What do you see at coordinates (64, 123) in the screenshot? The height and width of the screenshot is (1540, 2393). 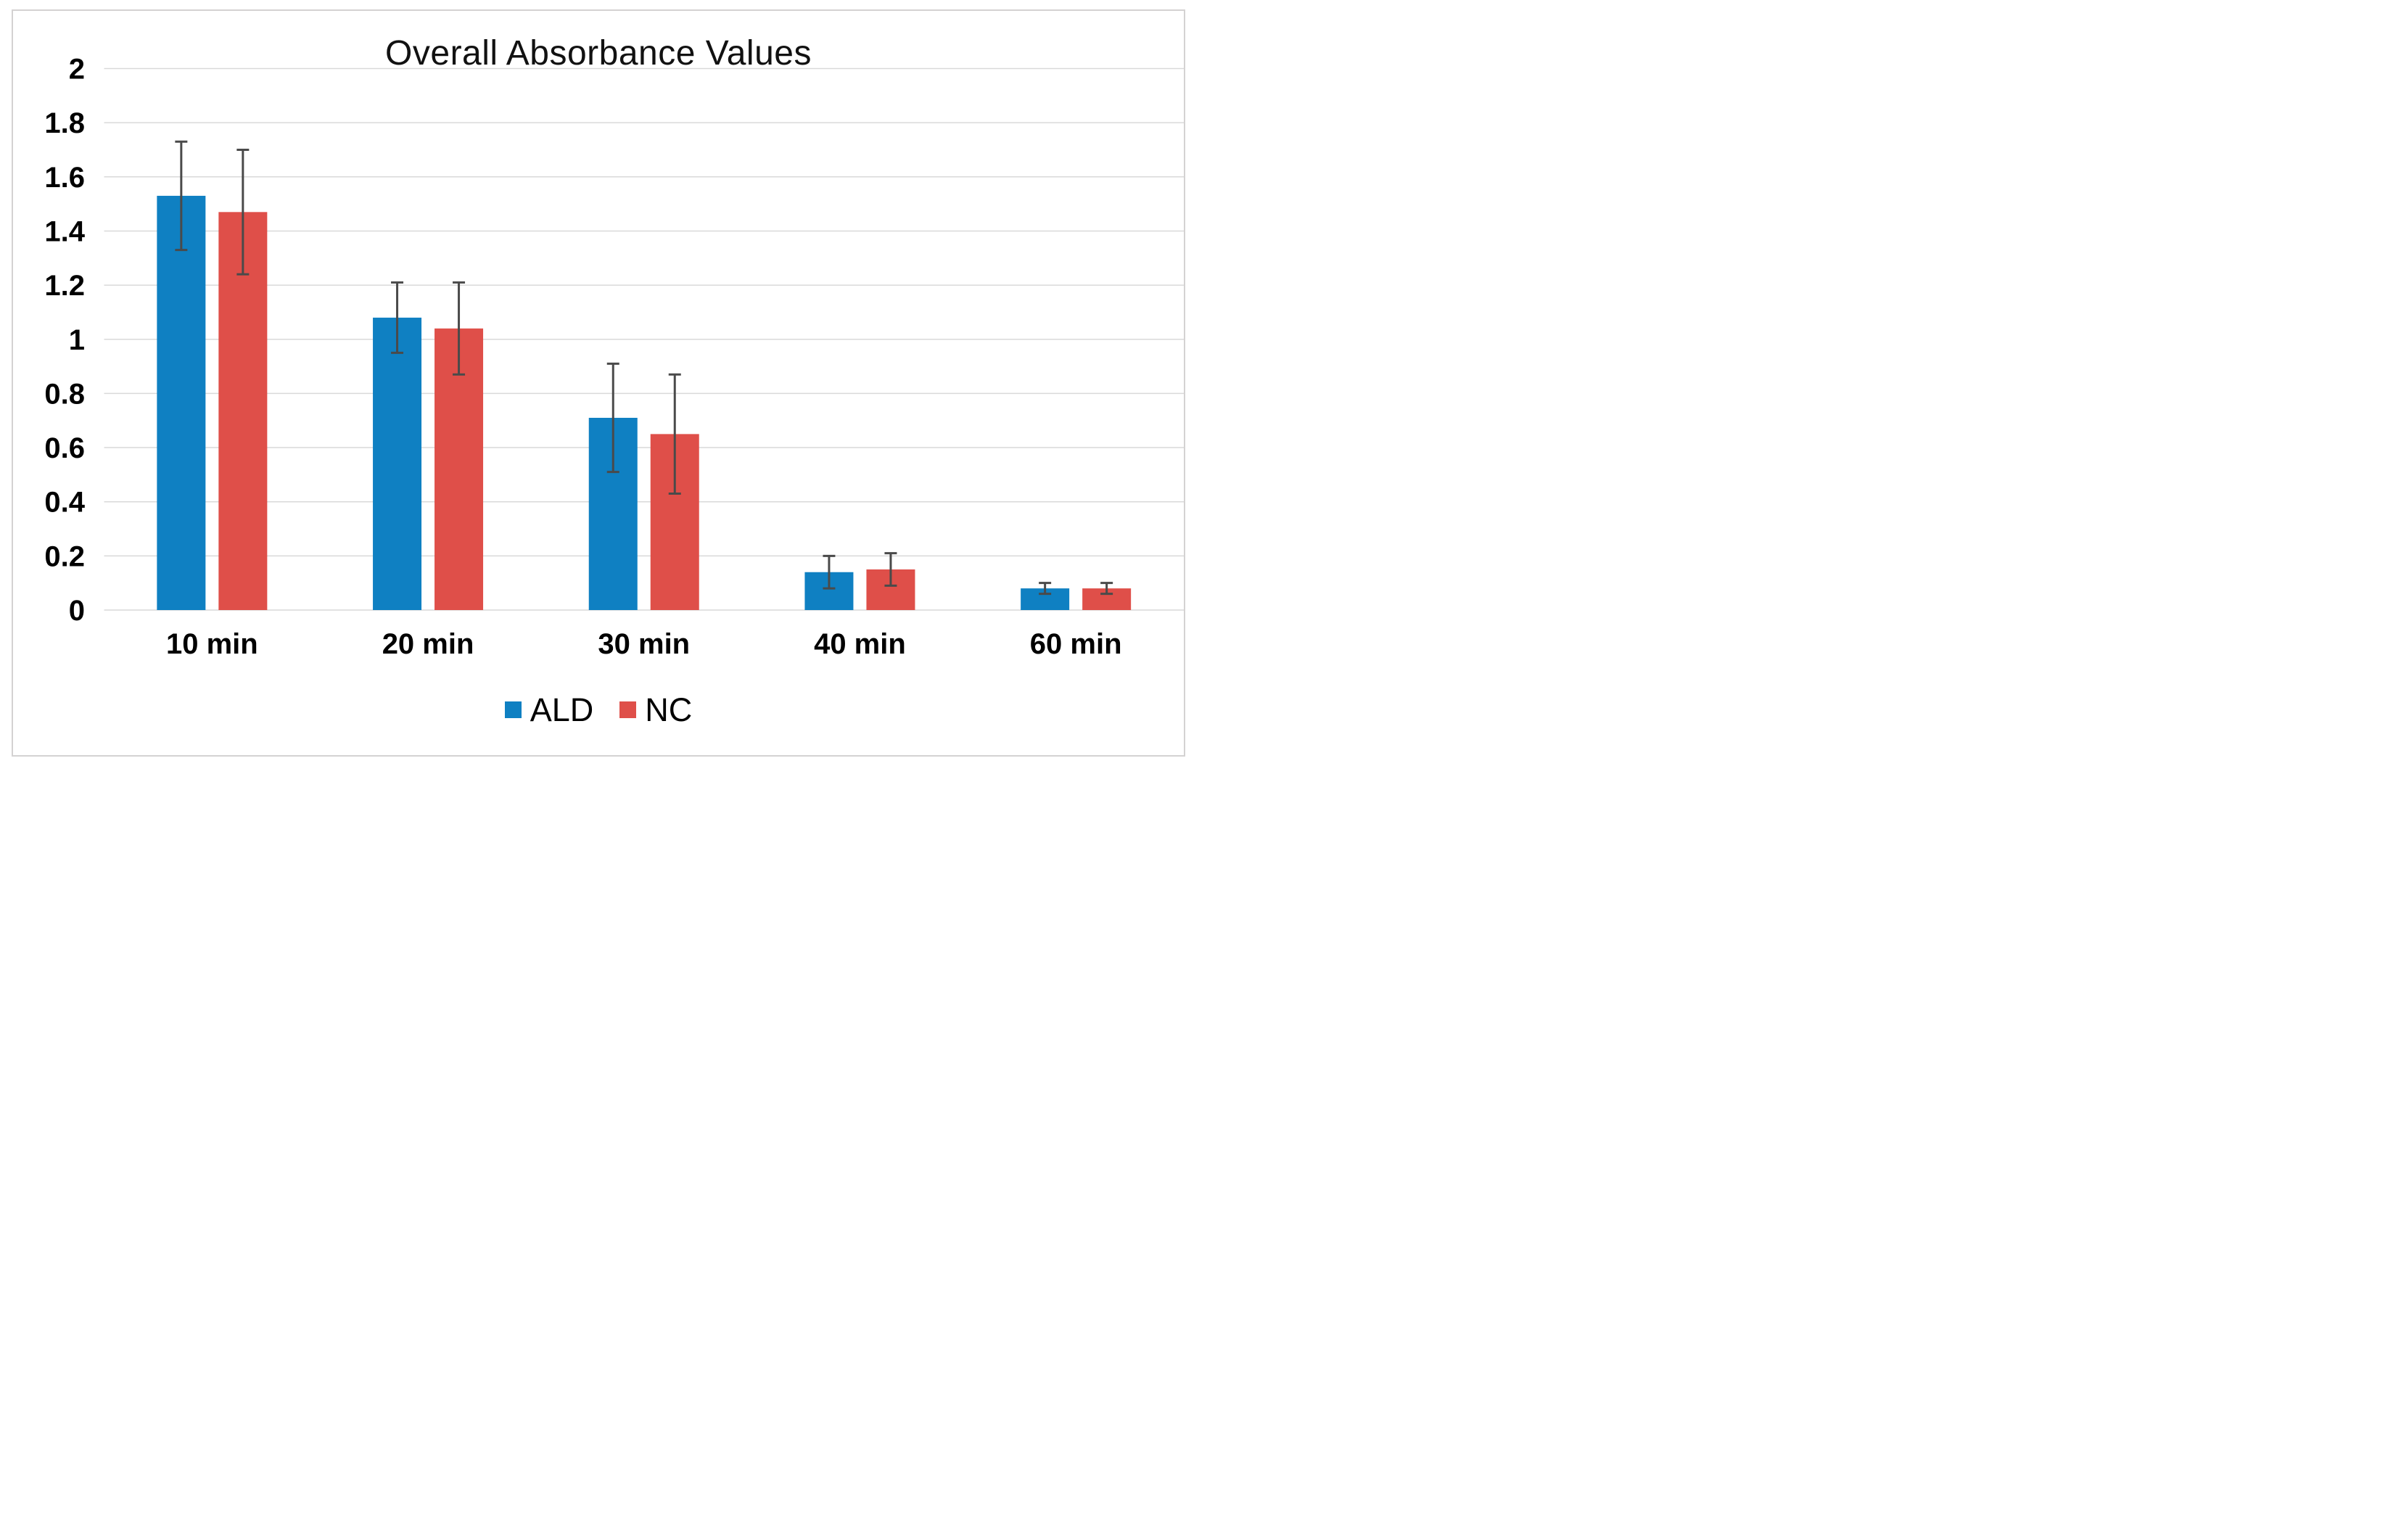 I see `y-tick-label-1.8: 1.8` at bounding box center [64, 123].